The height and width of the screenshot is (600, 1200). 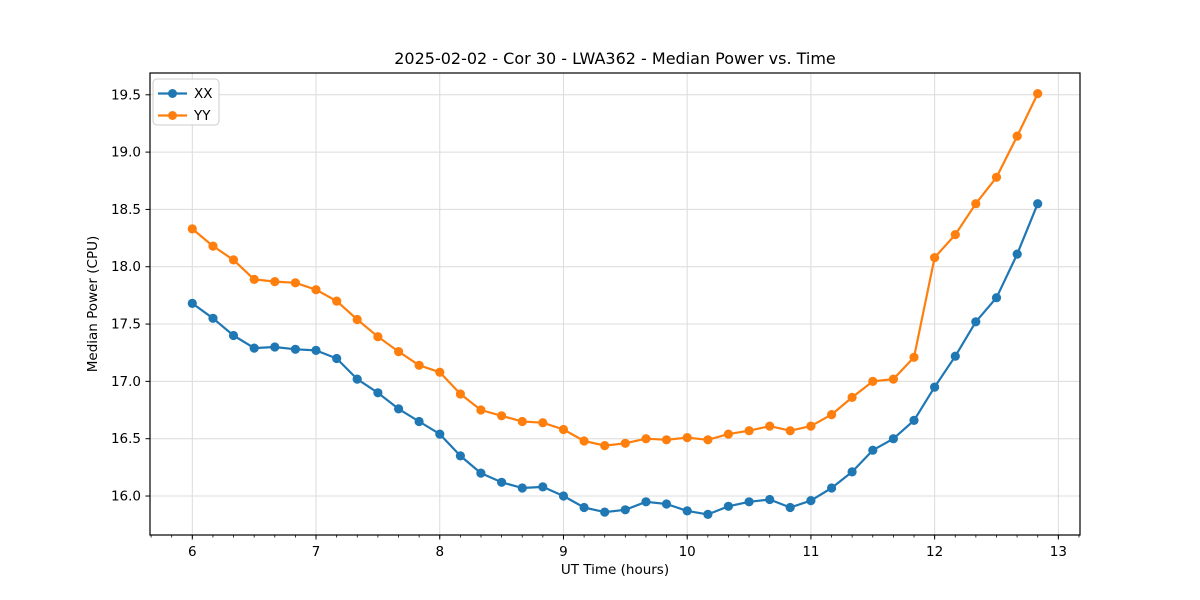 What do you see at coordinates (810, 552) in the screenshot?
I see `x-tick-label: 11` at bounding box center [810, 552].